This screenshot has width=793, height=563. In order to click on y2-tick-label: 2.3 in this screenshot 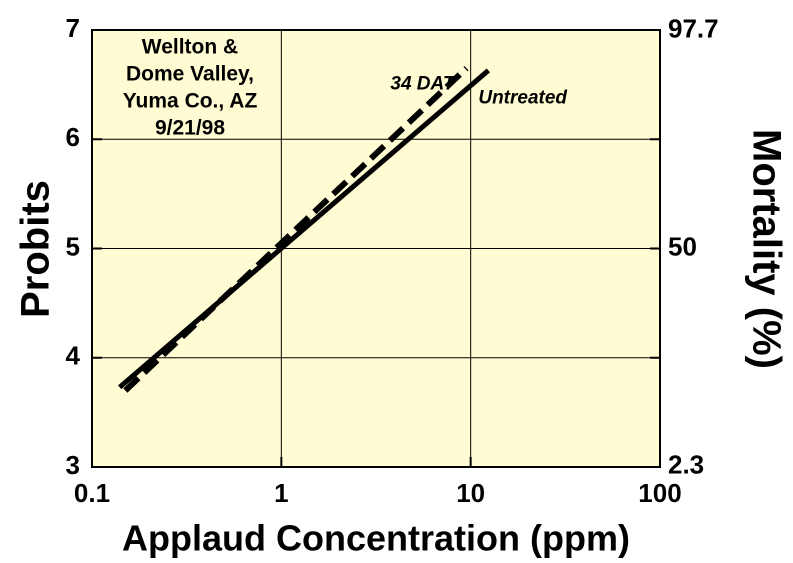, I will do `click(686, 464)`.